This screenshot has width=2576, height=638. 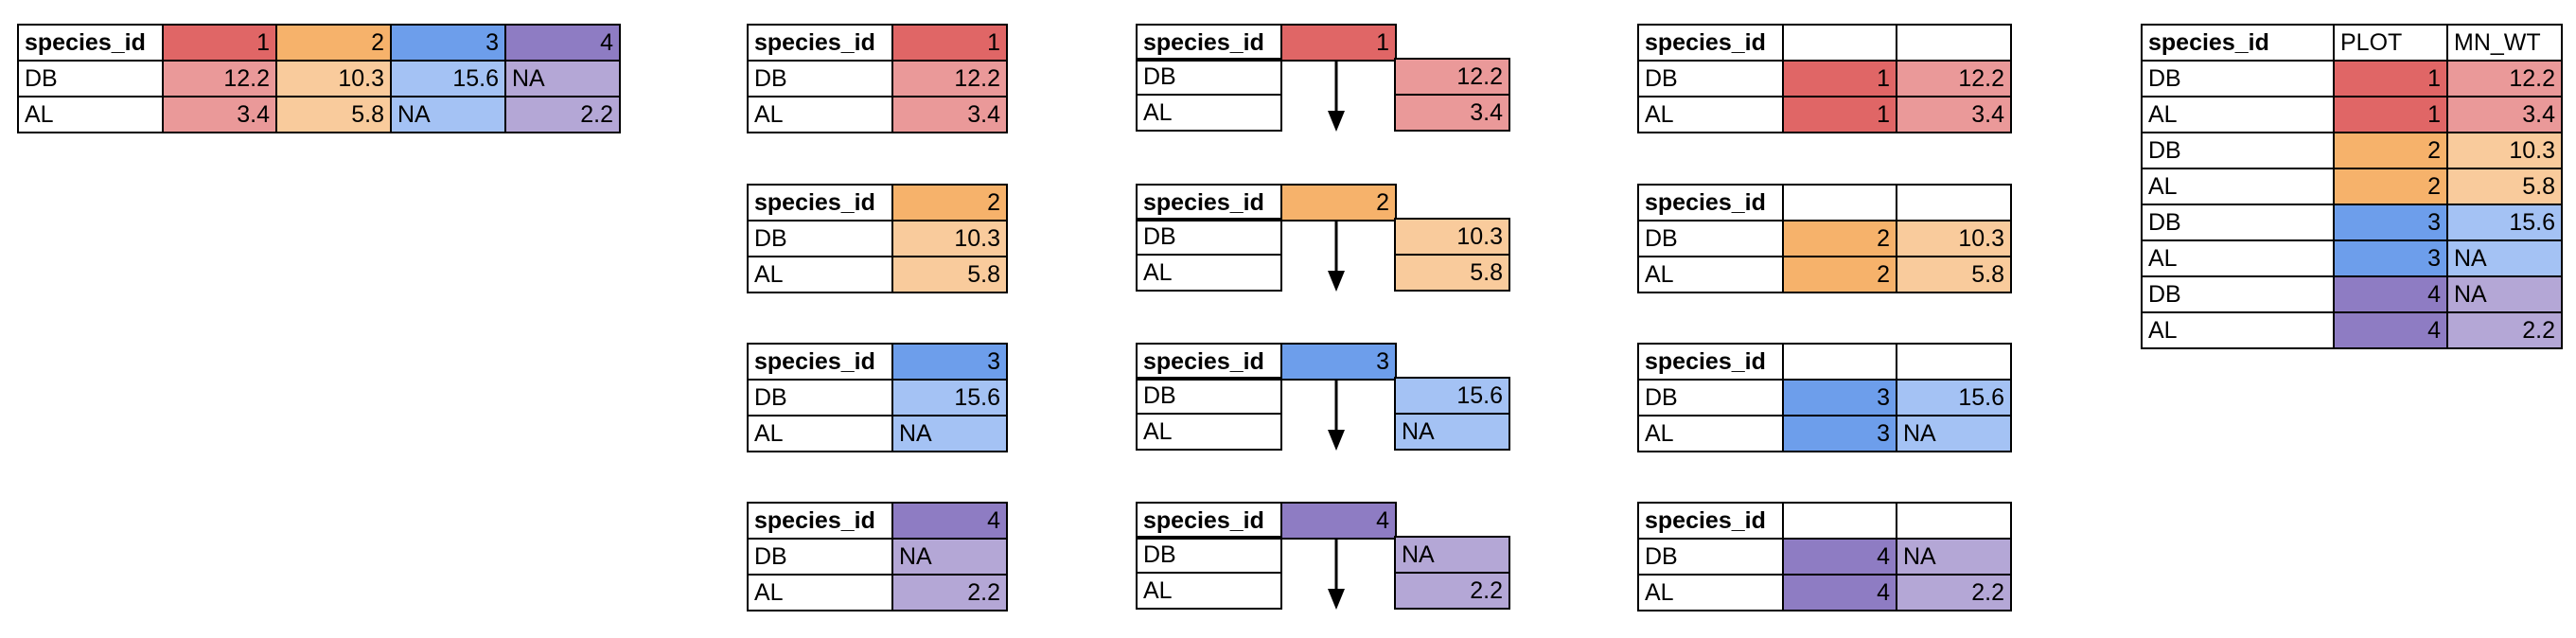 I want to click on arrow-table-plot-4-species: DB AL, so click(x=1209, y=573).